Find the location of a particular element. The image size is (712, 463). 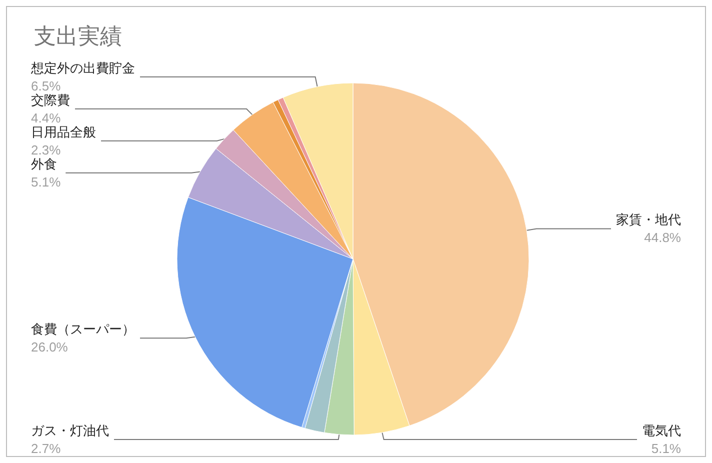

slice-label: 食費（スーパー） is located at coordinates (83, 330).